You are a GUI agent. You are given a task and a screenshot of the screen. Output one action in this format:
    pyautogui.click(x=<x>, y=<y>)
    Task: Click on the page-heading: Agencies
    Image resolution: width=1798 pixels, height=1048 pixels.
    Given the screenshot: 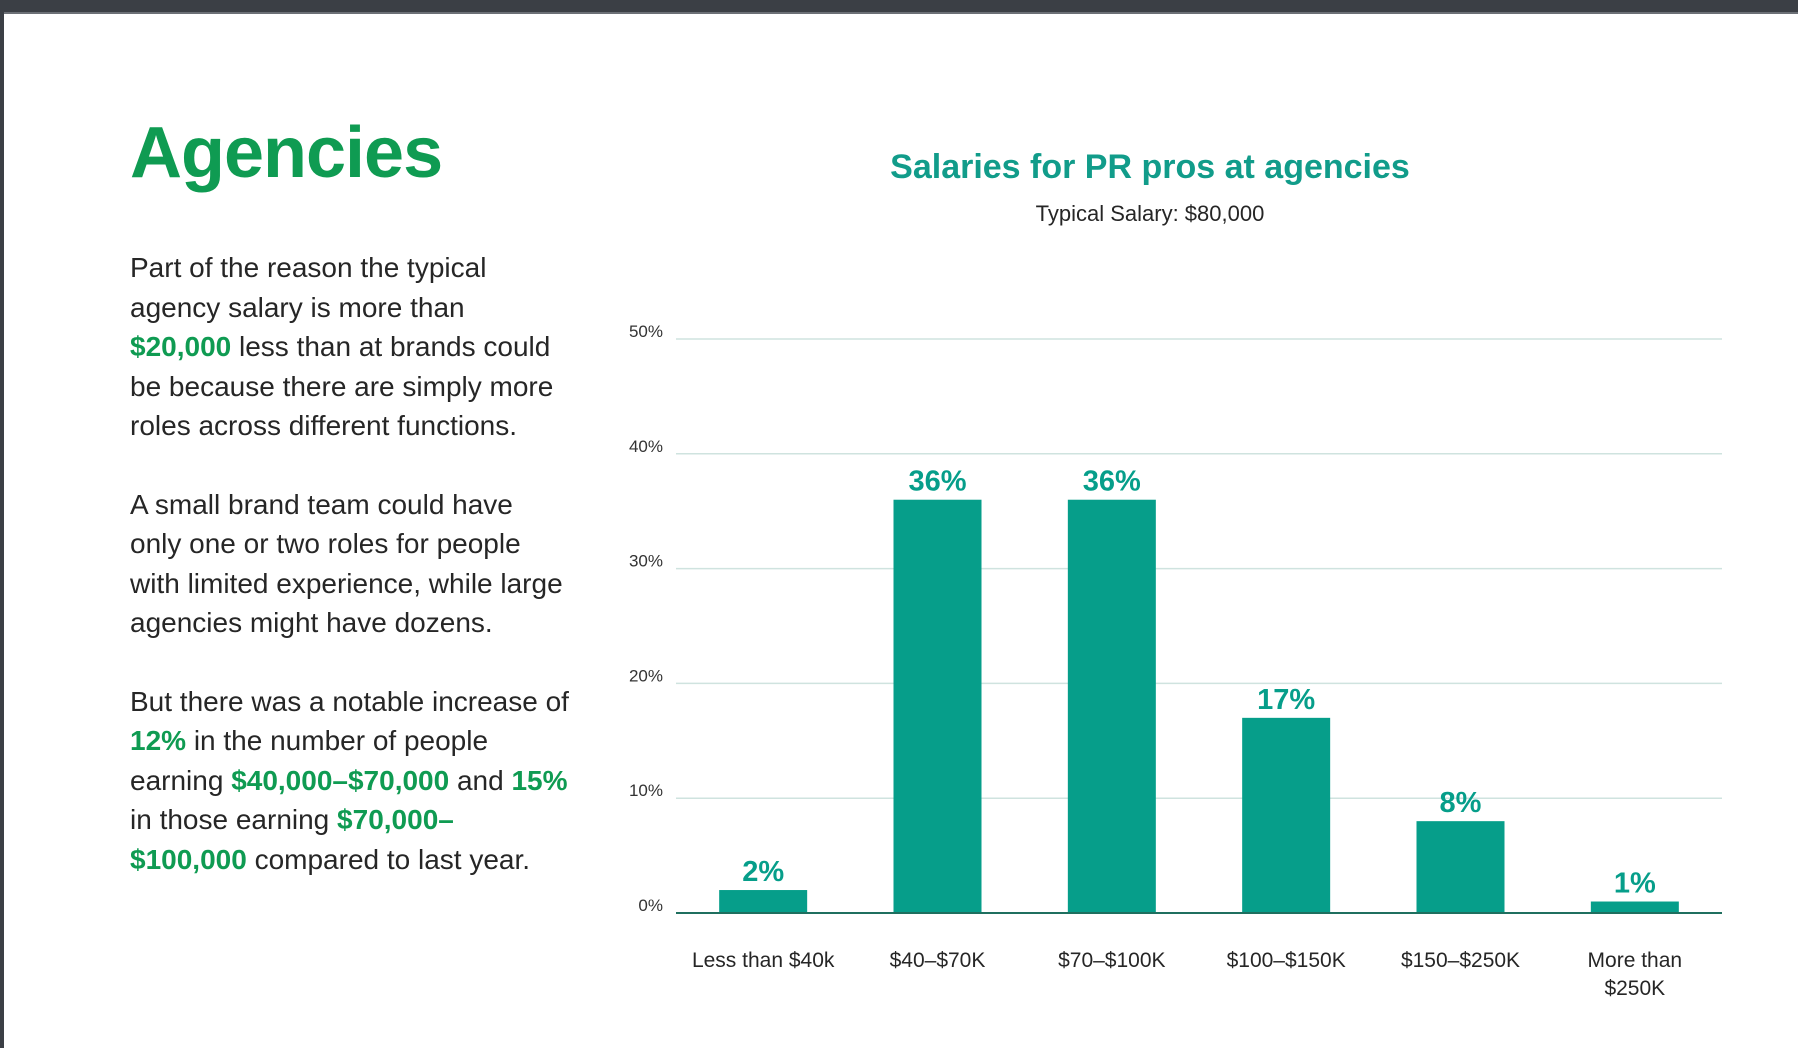 What is the action you would take?
    pyautogui.click(x=286, y=153)
    